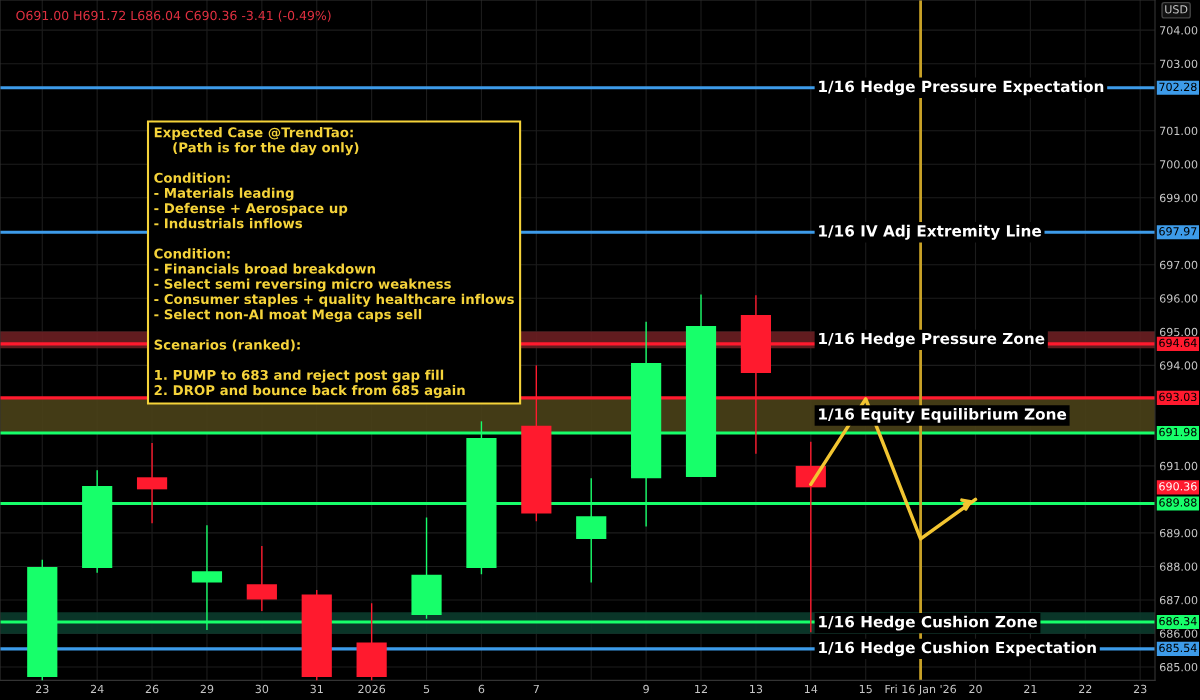  What do you see at coordinates (943, 415) in the screenshot?
I see `band-label: 1/16 Equity Equilibrium Zone` at bounding box center [943, 415].